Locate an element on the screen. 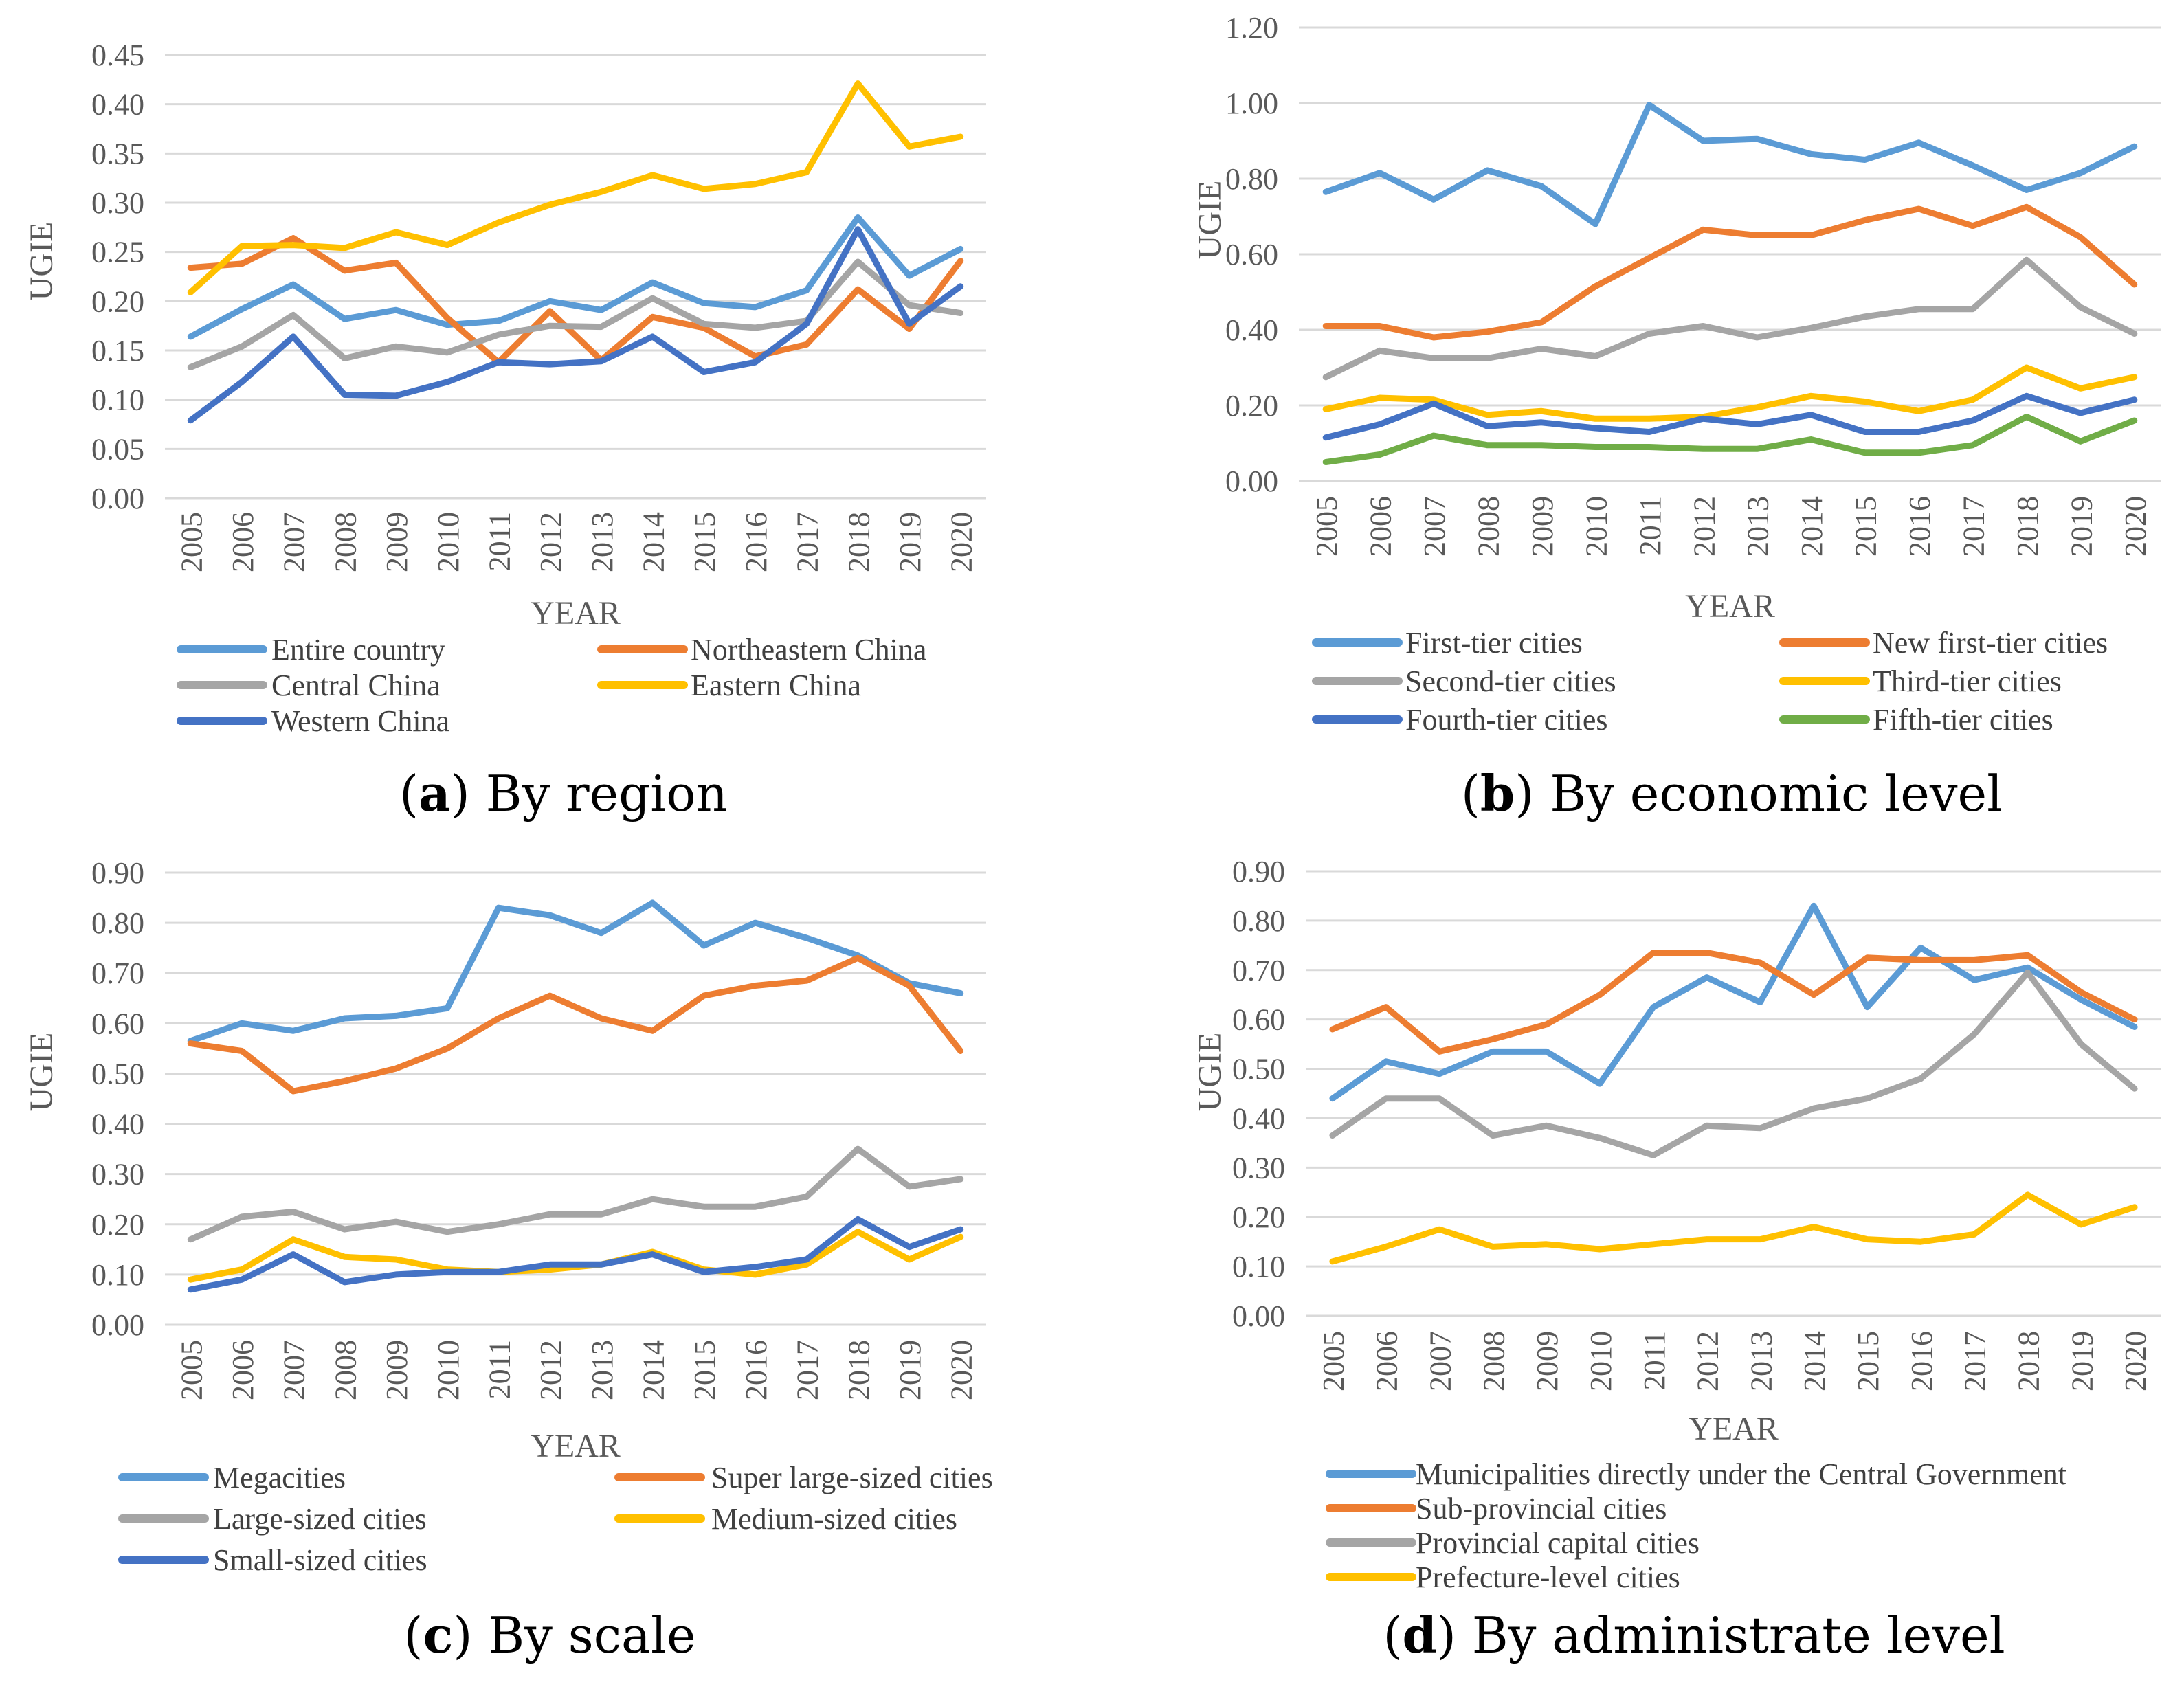 This screenshot has width=2184, height=1702. x-tick-label: 2005 is located at coordinates (191, 1370).